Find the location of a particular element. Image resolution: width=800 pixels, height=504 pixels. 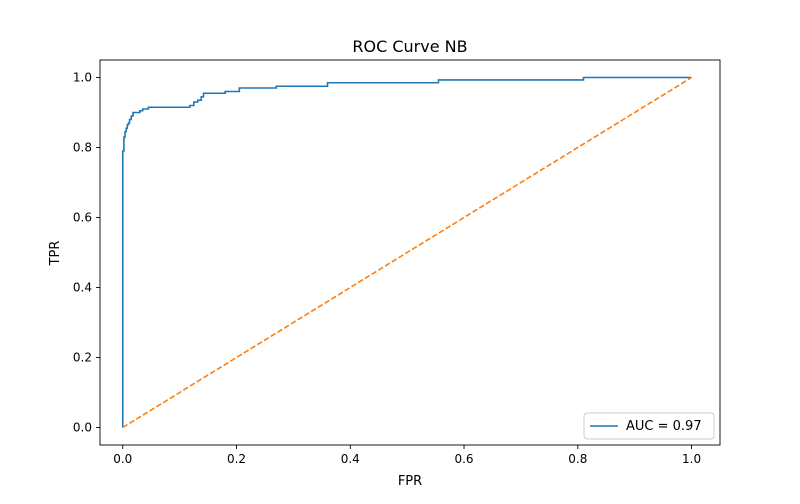

y-tick-label: 0.2 is located at coordinates (82, 358).